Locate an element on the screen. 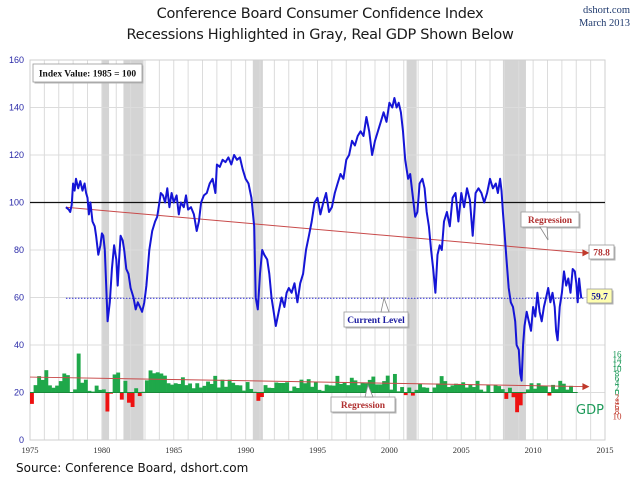  gdp-tick-label: 0 is located at coordinates (617, 393).